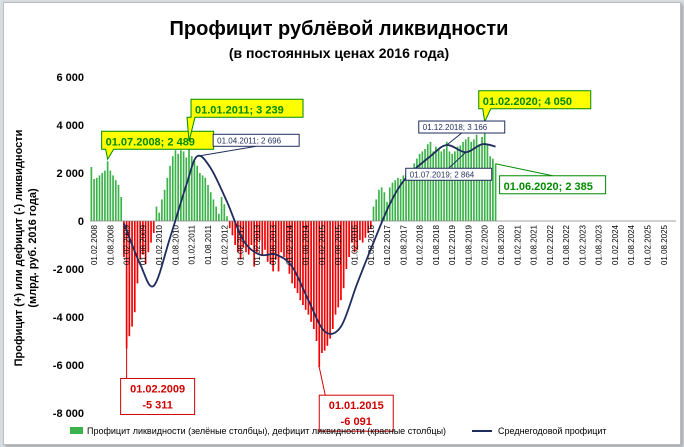 The width and height of the screenshot is (684, 447). What do you see at coordinates (239, 110) in the screenshot?
I see `annotation-label: 01.01.2011; 3 239` at bounding box center [239, 110].